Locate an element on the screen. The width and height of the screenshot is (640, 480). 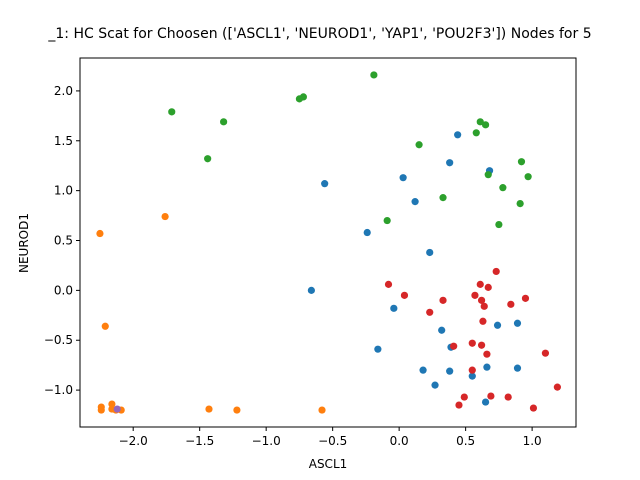
x-tick-label: 0.0 is located at coordinates (399, 441).